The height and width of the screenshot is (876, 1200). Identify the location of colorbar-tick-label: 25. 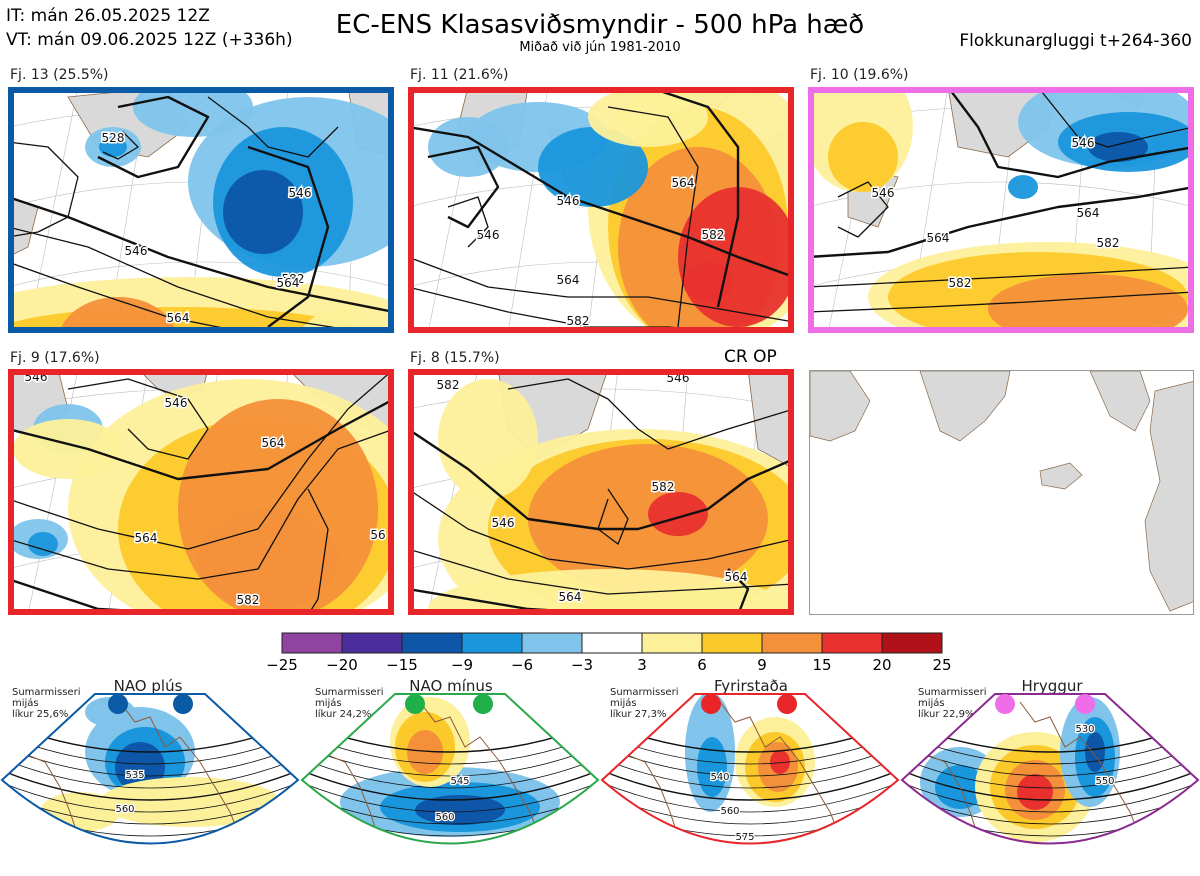
(942, 665).